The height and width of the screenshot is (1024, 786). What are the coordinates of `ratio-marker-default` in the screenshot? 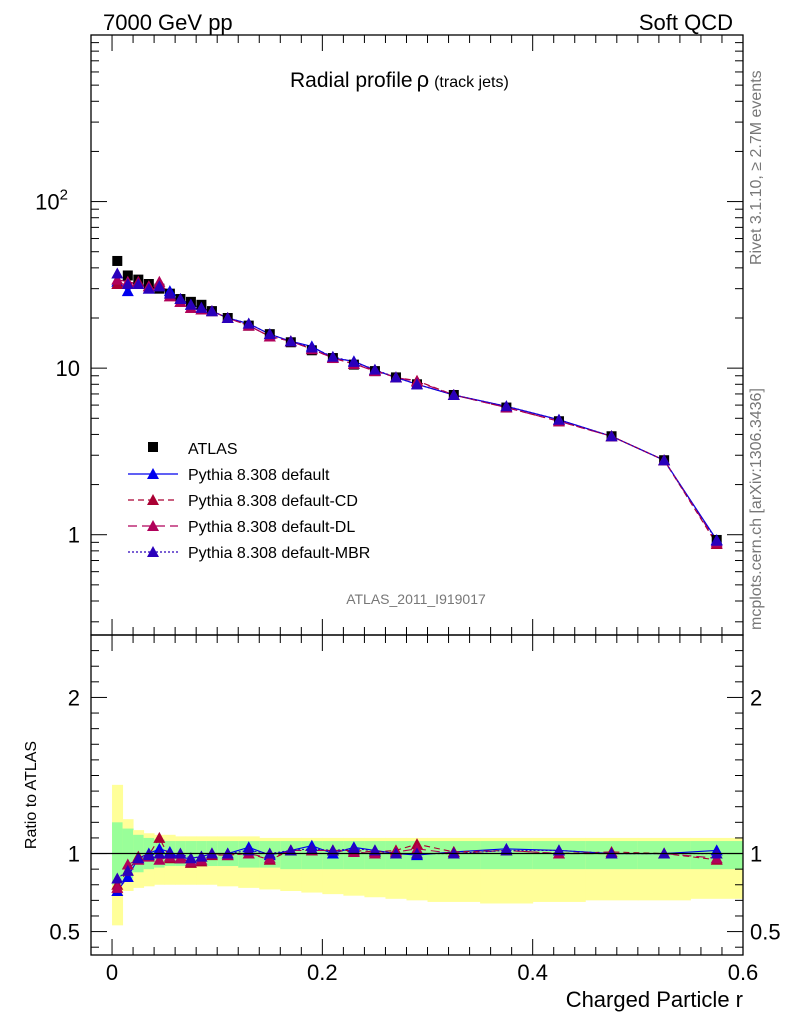 It's located at (127, 876).